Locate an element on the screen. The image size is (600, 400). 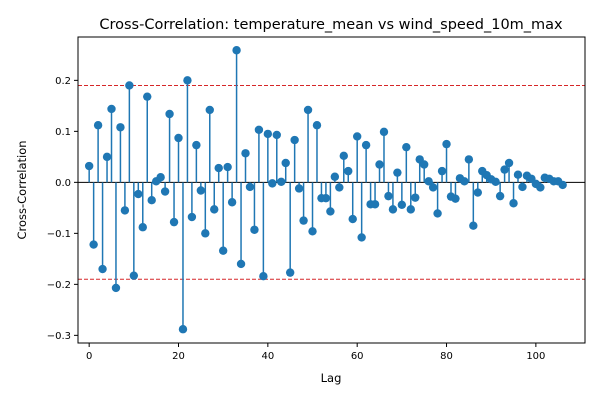
y-axis-ticks: −0.3 −0.2 −0.1 0.0 0.1 0.2 is located at coordinates (62, 209).